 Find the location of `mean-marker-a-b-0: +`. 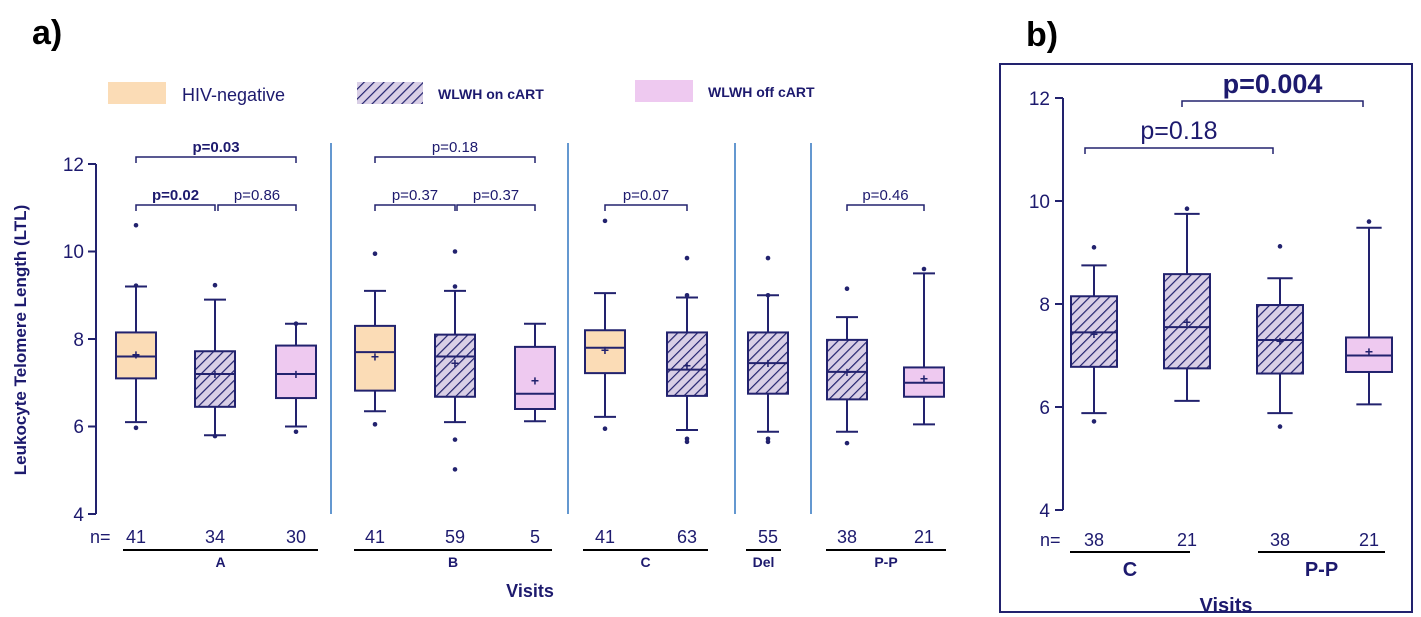

mean-marker-a-b-0: + is located at coordinates (375, 357).